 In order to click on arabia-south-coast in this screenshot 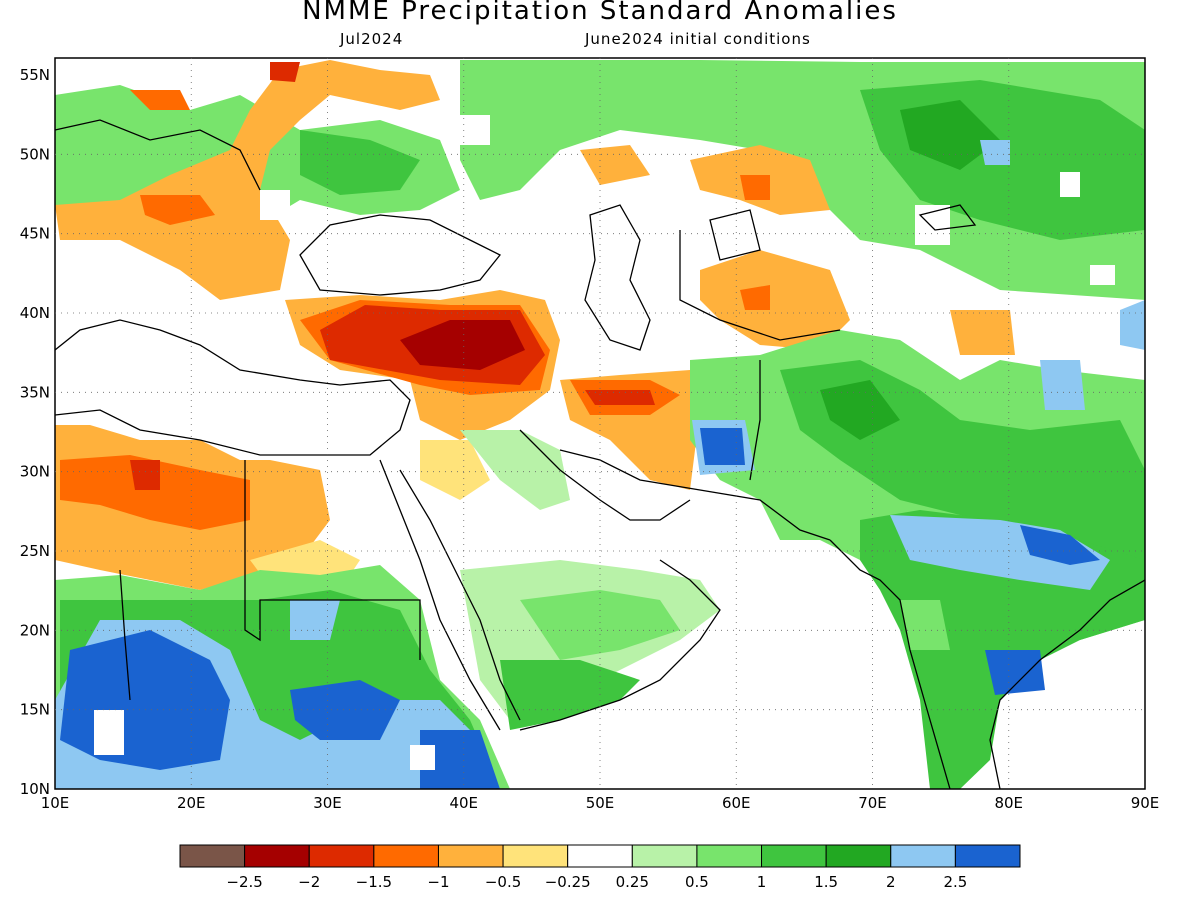, I will do `click(620, 645)`.